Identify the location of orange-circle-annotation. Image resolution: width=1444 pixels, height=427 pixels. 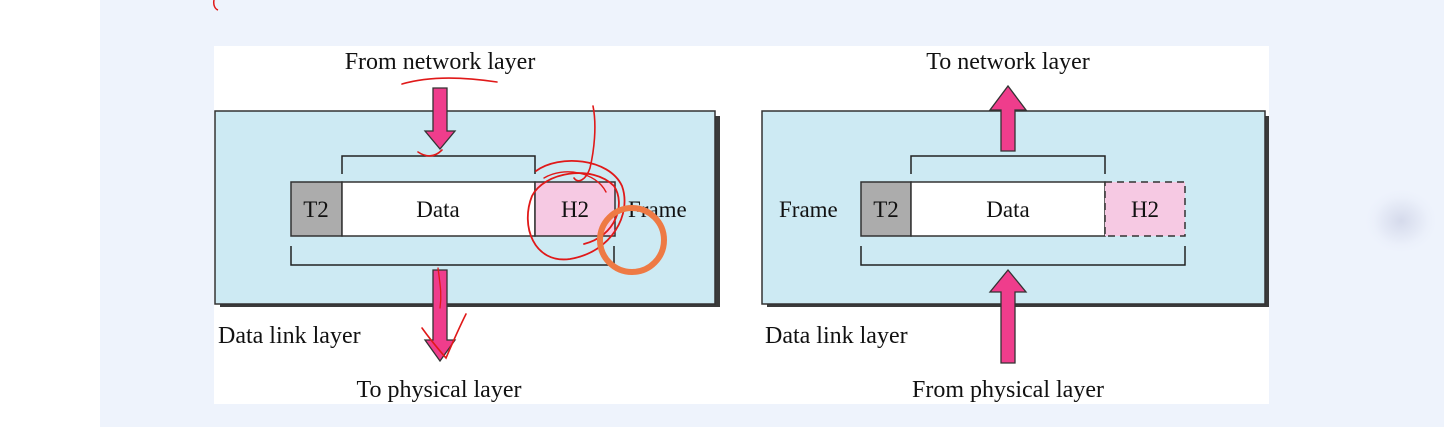
(632, 240).